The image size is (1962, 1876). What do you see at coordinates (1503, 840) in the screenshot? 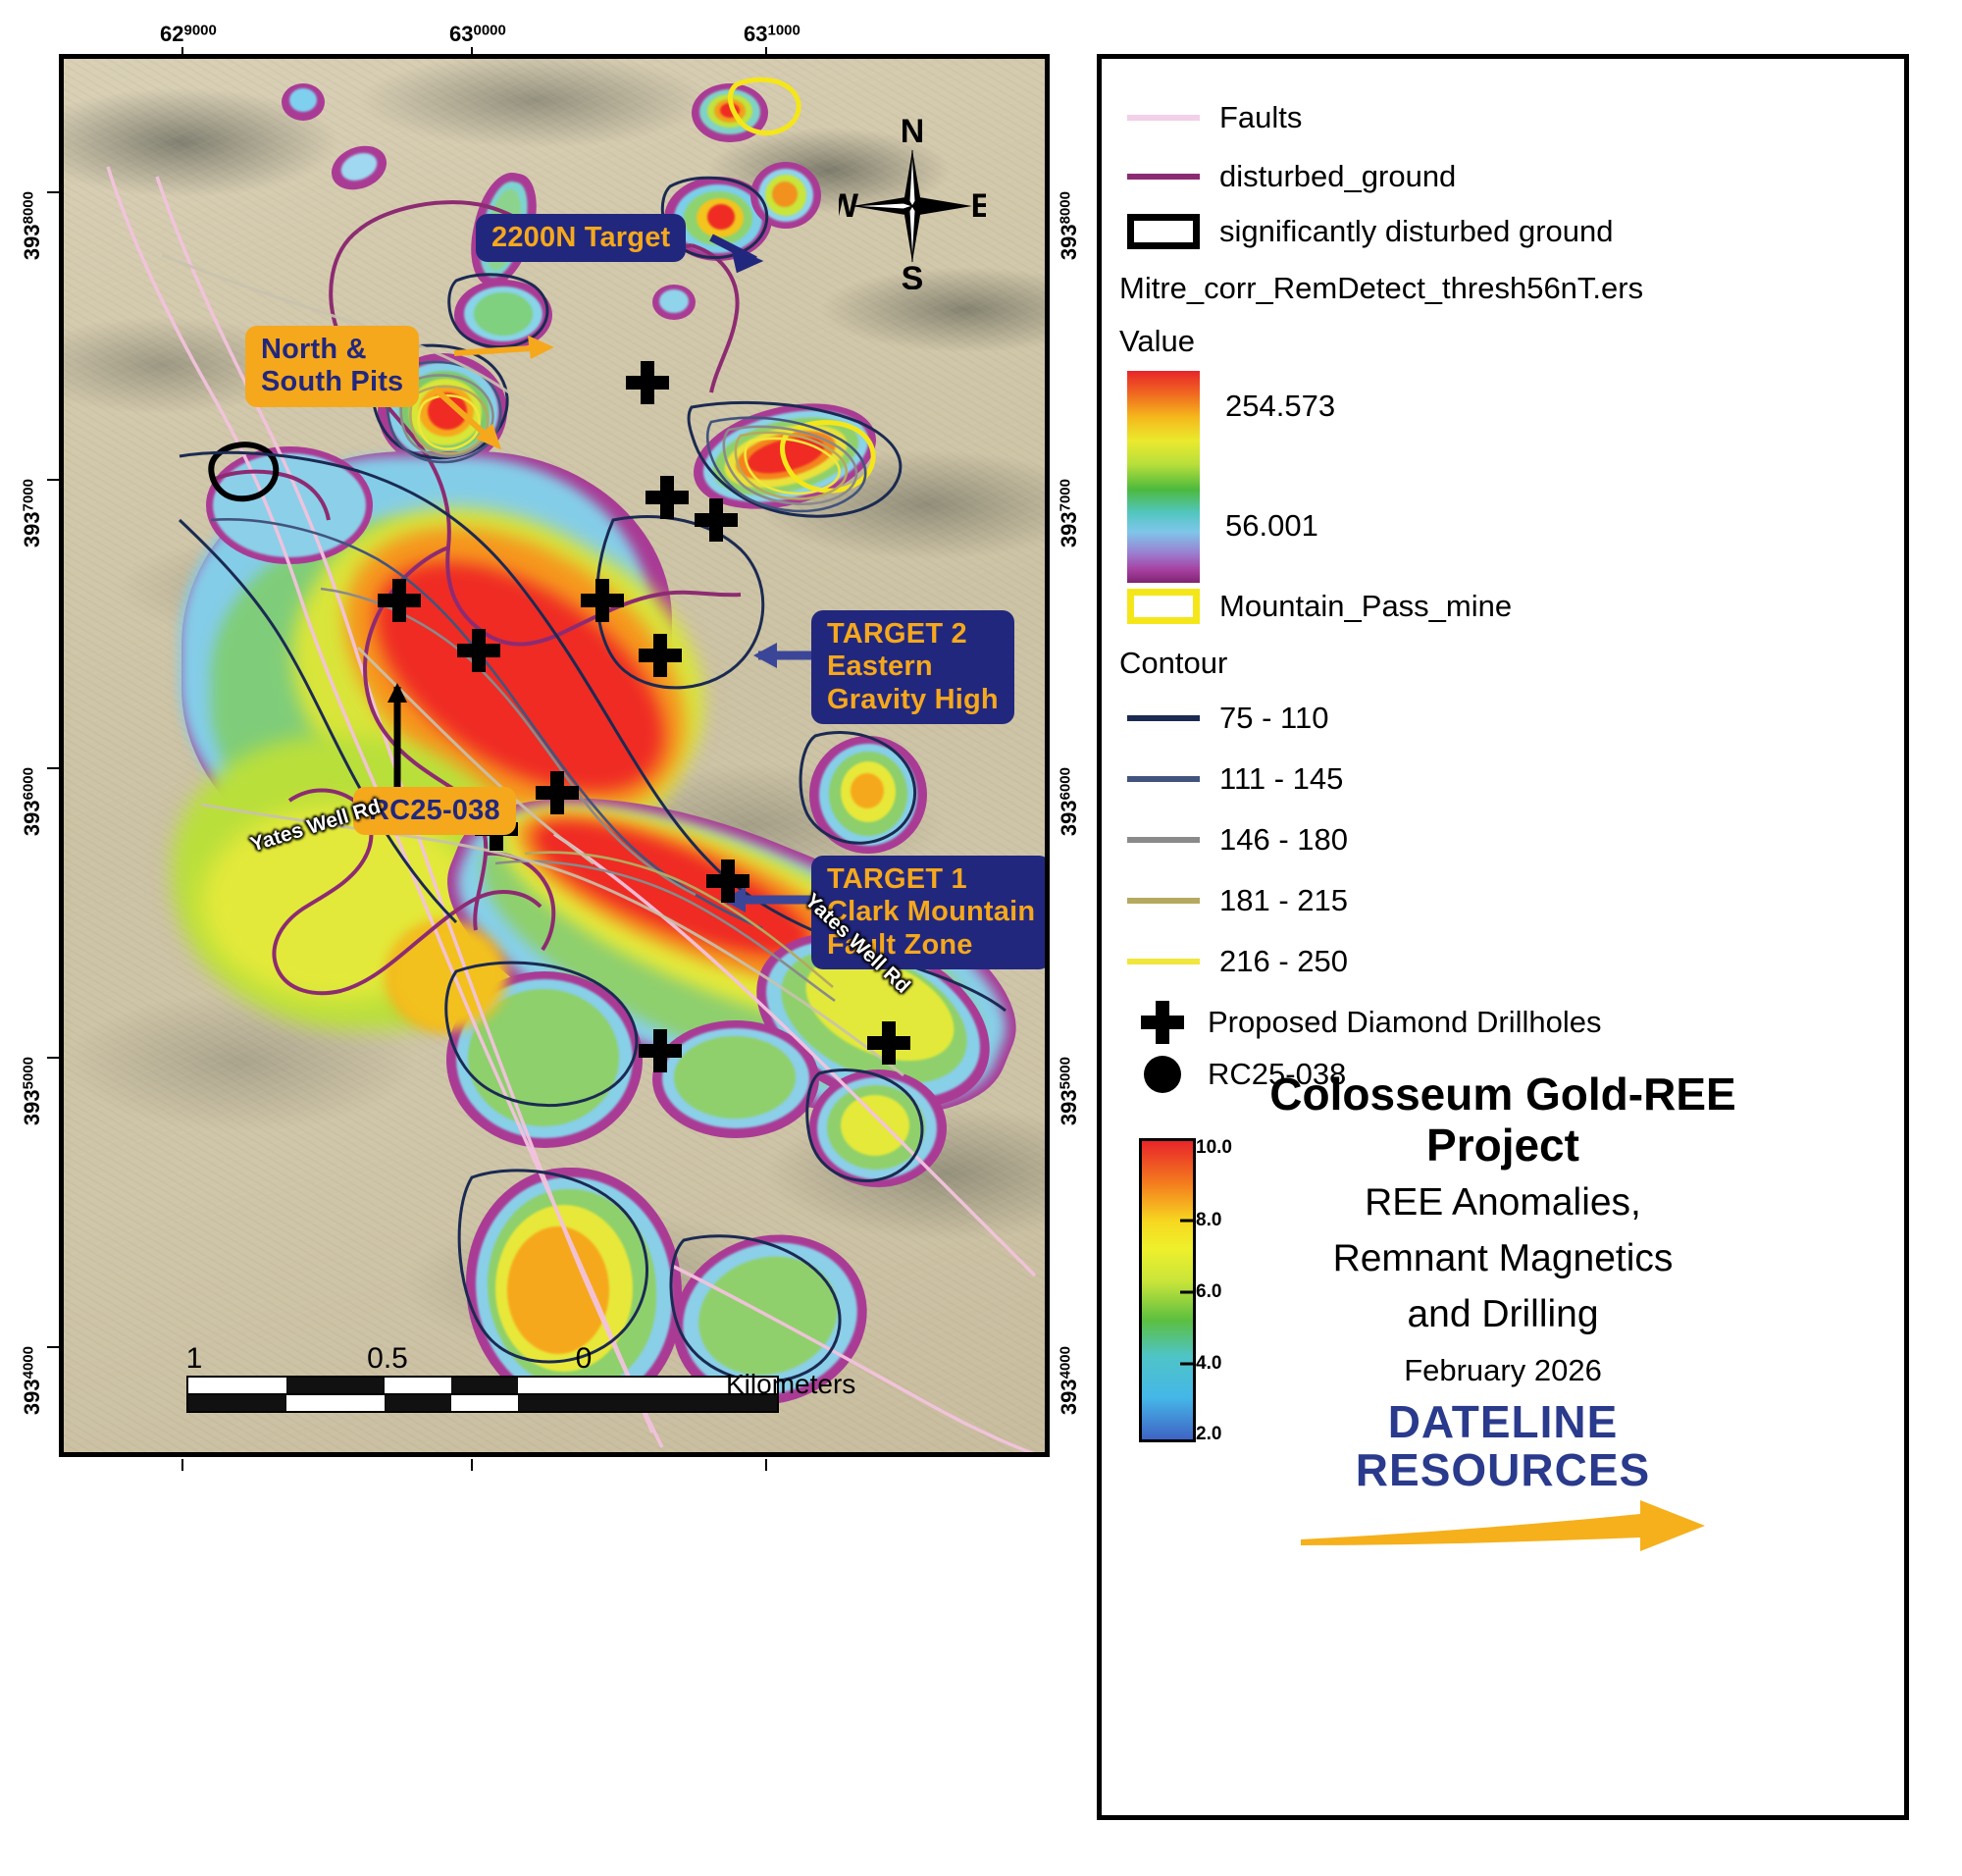
I see `legend-contour-146-180: 146 - 180` at bounding box center [1503, 840].